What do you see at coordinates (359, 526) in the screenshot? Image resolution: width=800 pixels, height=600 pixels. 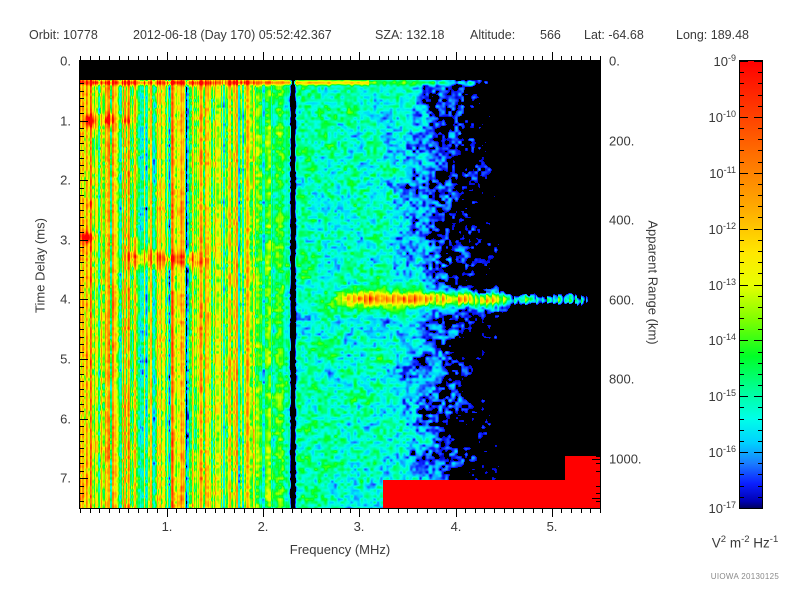 I see `x-tick-label-2: 3.` at bounding box center [359, 526].